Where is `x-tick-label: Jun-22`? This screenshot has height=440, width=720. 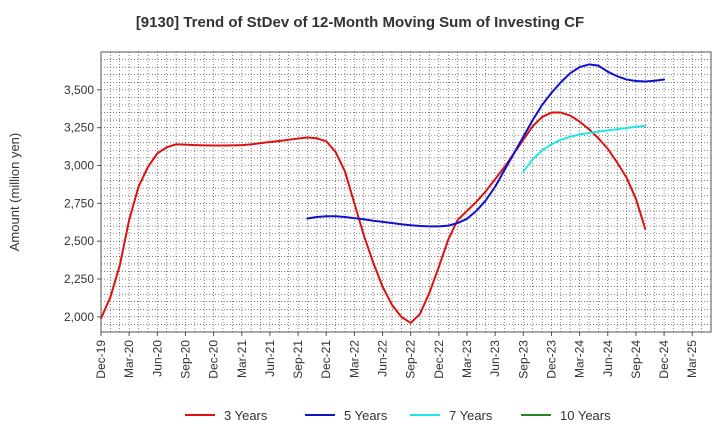 x-tick-label: Jun-22 is located at coordinates (383, 358).